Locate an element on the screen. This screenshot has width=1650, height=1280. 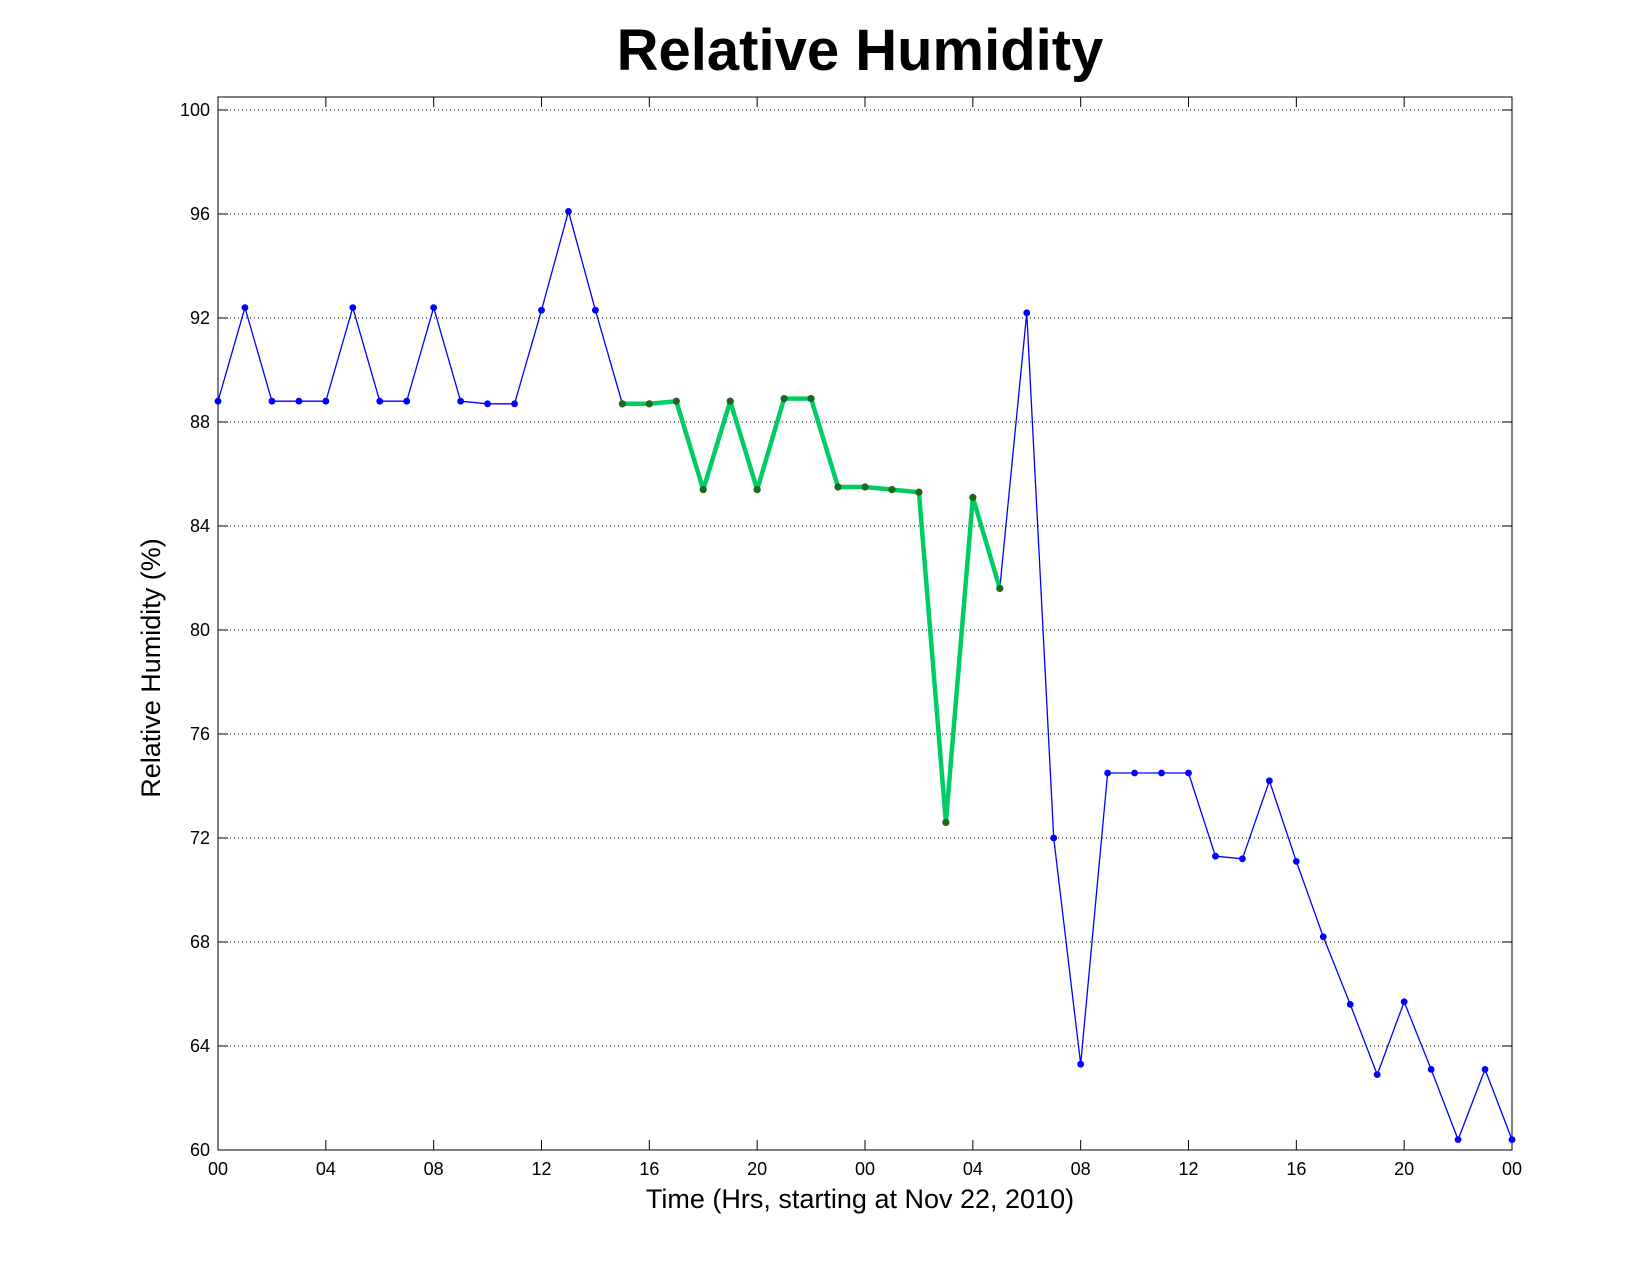
y-axis-label: Relative Humidity (%) is located at coordinates (151, 668).